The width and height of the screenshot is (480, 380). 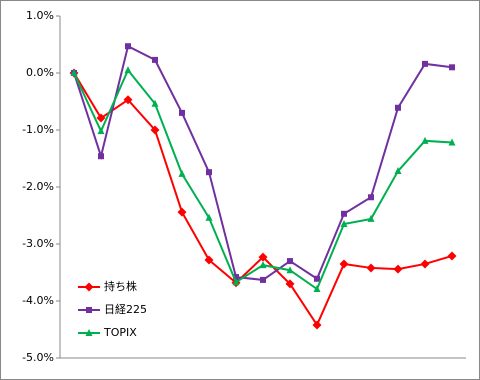 What do you see at coordinates (40, 72) in the screenshot?
I see `y-tick-label: 0.0%` at bounding box center [40, 72].